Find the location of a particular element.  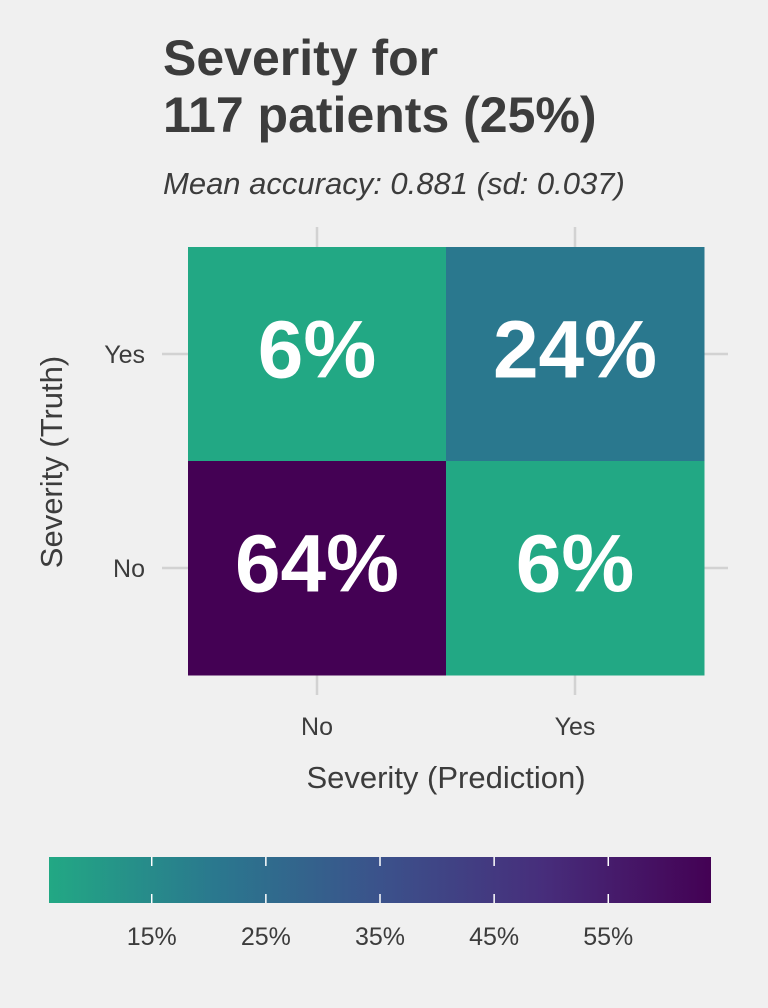

colorbar-tick-label: 55% is located at coordinates (608, 937).